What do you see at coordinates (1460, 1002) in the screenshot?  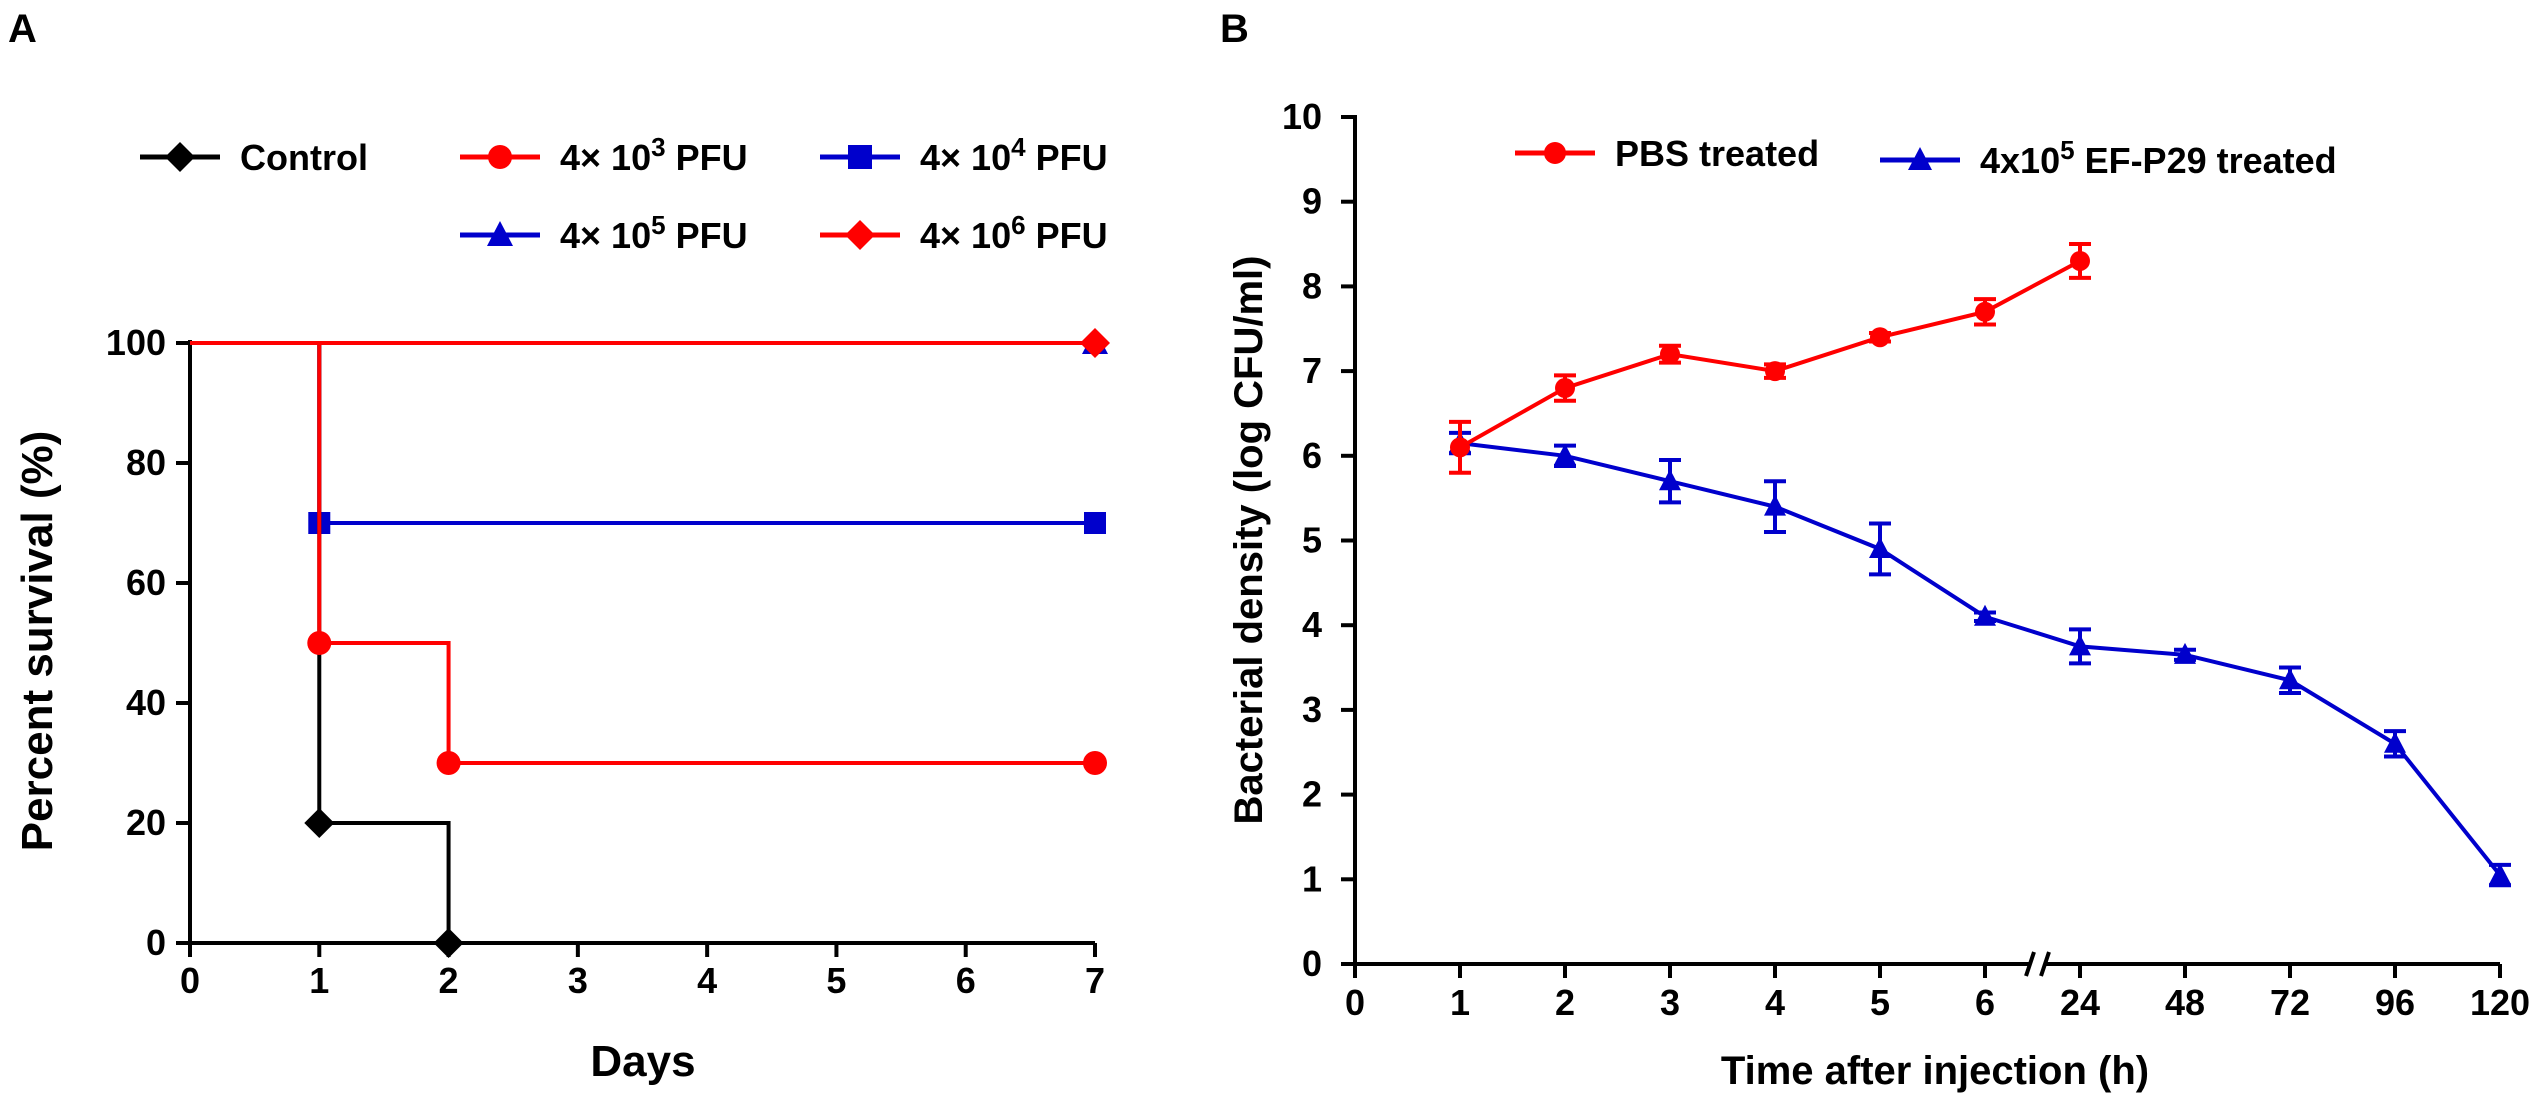 I see `panel-b-x-tick-label: 1` at bounding box center [1460, 1002].